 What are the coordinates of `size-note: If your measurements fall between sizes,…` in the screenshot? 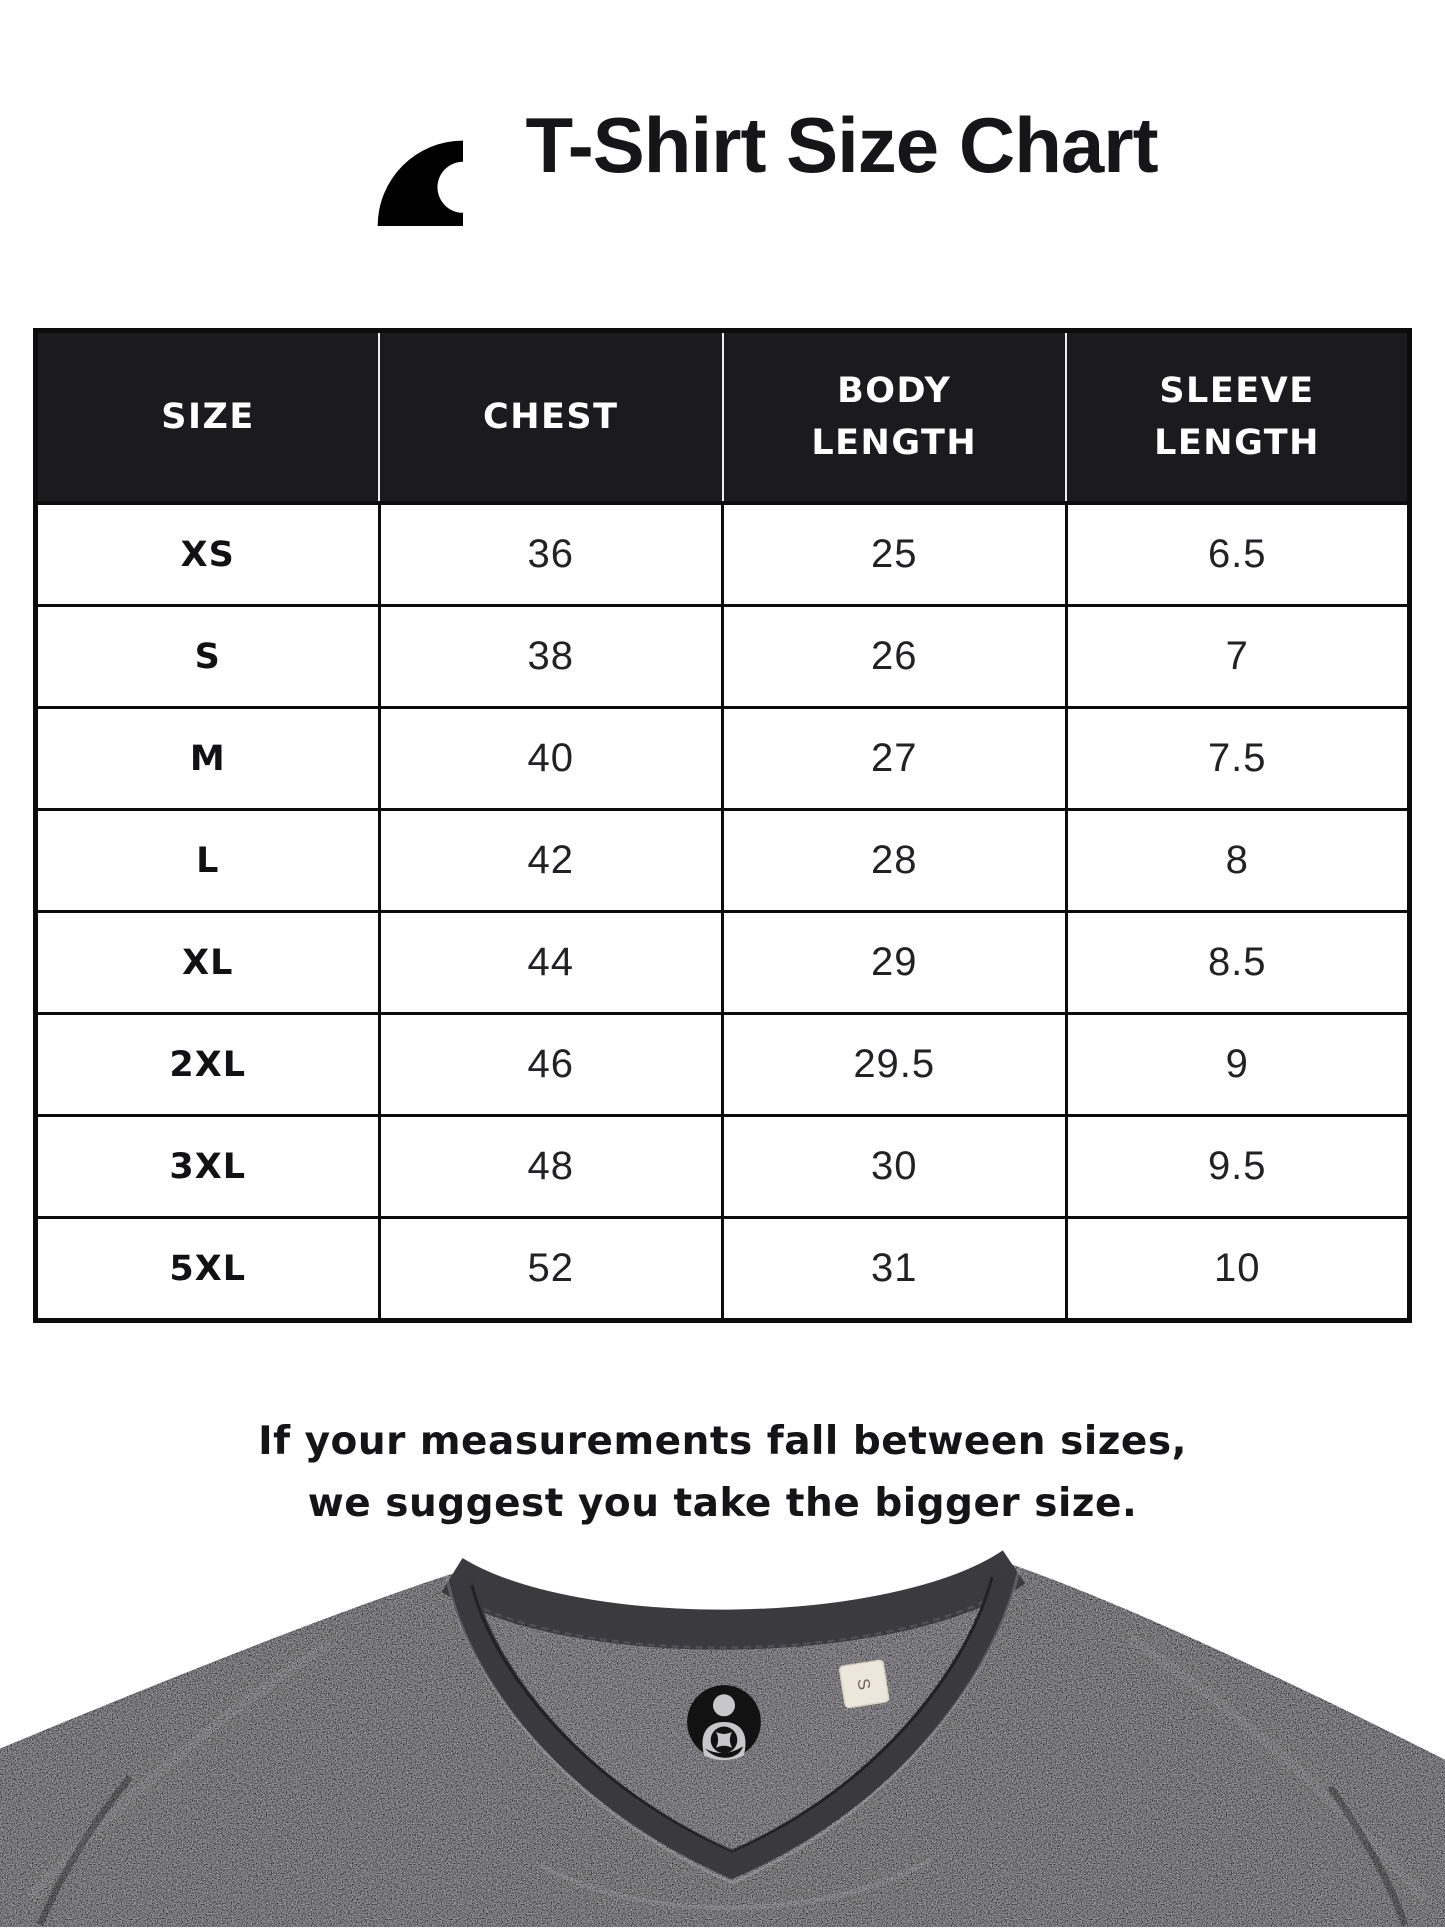 It's located at (722, 1473).